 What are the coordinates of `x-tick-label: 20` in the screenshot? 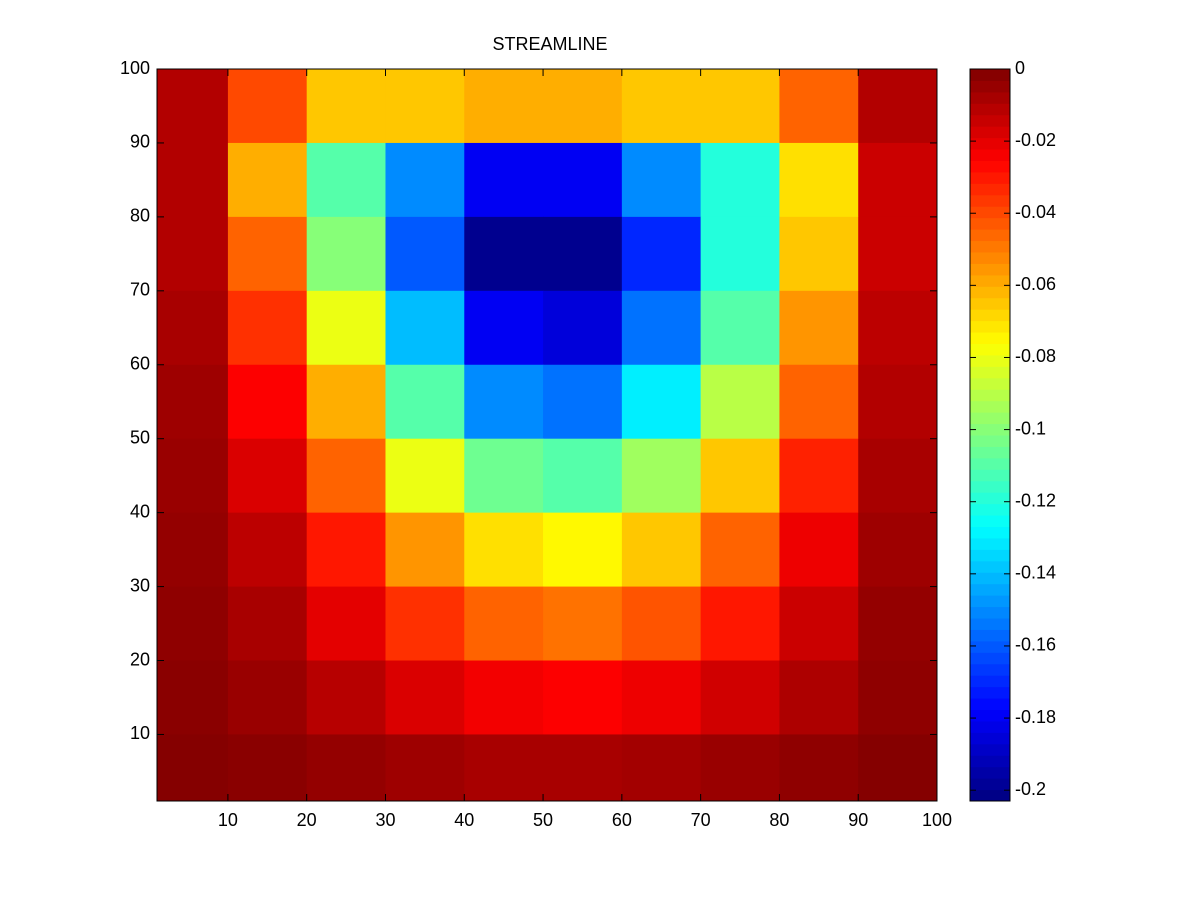 It's located at (307, 820).